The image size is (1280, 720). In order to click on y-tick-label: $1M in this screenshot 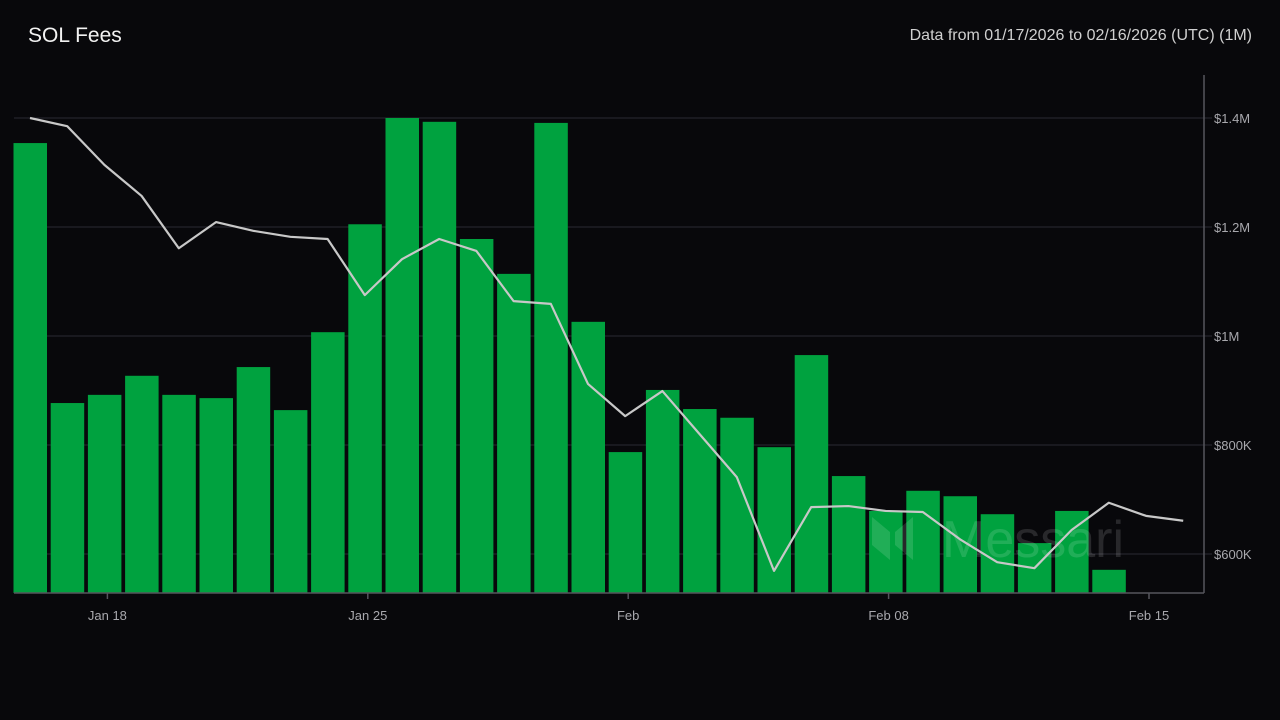, I will do `click(1226, 336)`.